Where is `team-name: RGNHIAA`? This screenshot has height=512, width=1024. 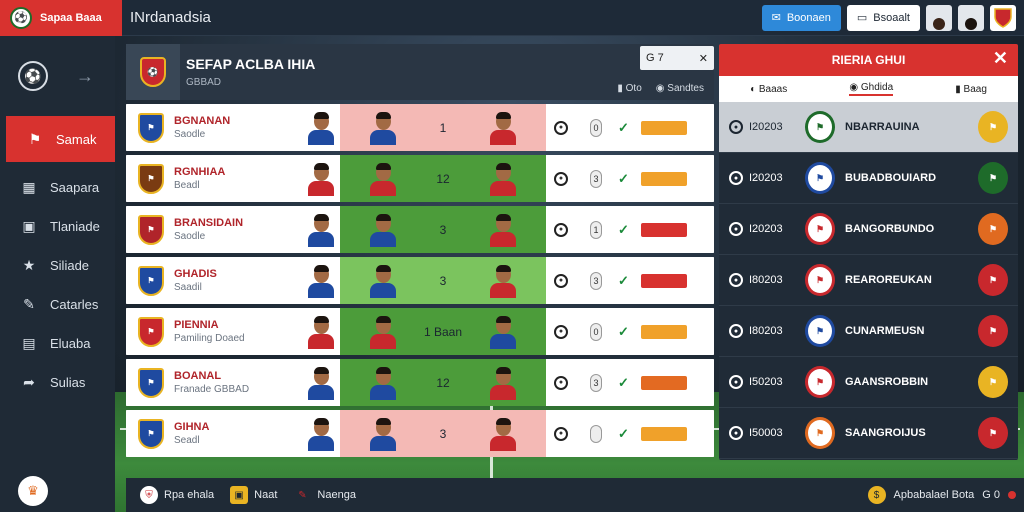 team-name: RGNHIAA is located at coordinates (200, 172).